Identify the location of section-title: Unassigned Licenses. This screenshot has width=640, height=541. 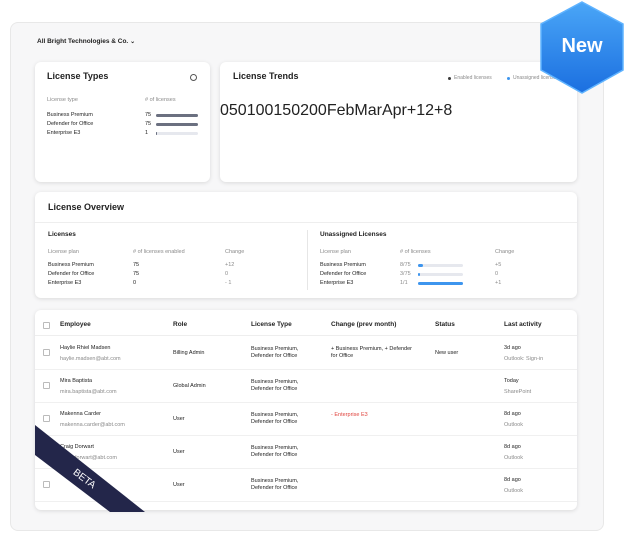
(353, 234).